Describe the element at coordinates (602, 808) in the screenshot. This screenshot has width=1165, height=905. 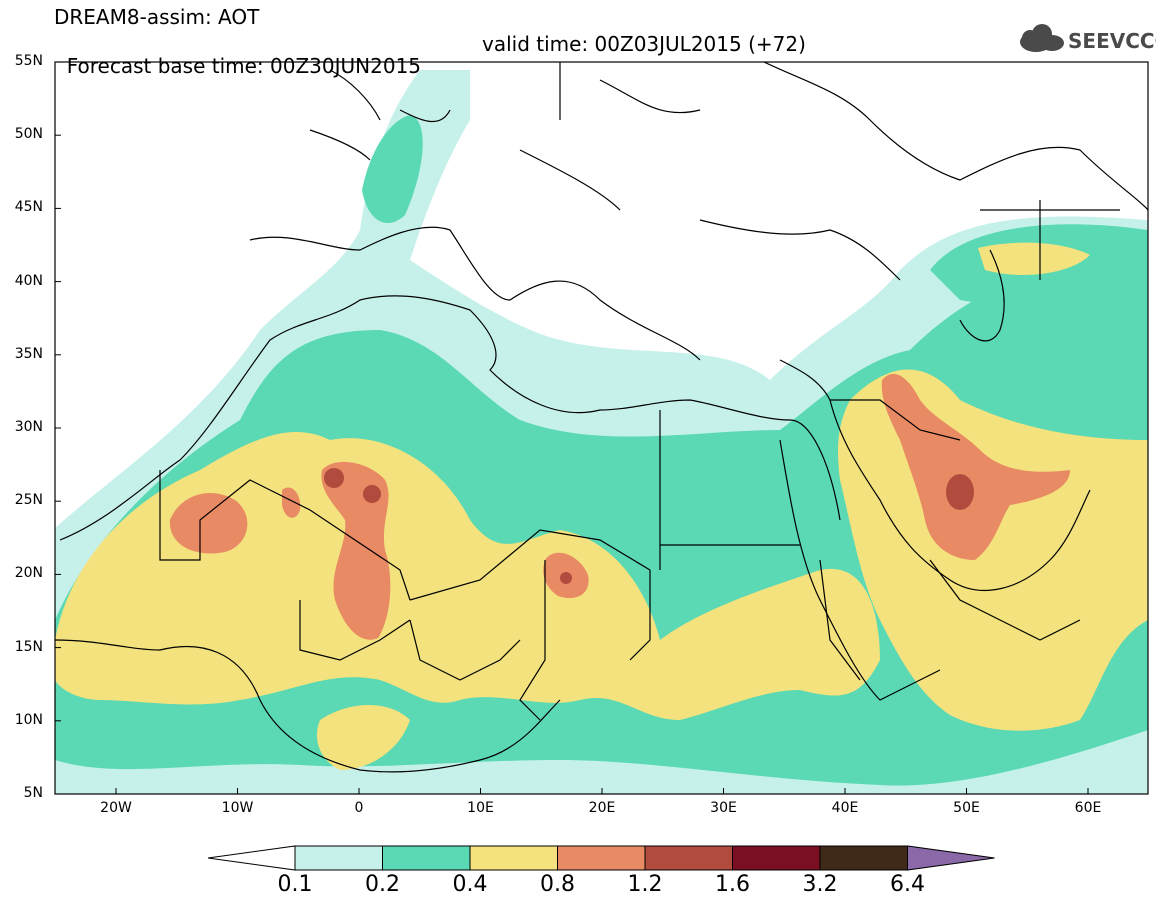
I see `lon-label: 20E` at that location.